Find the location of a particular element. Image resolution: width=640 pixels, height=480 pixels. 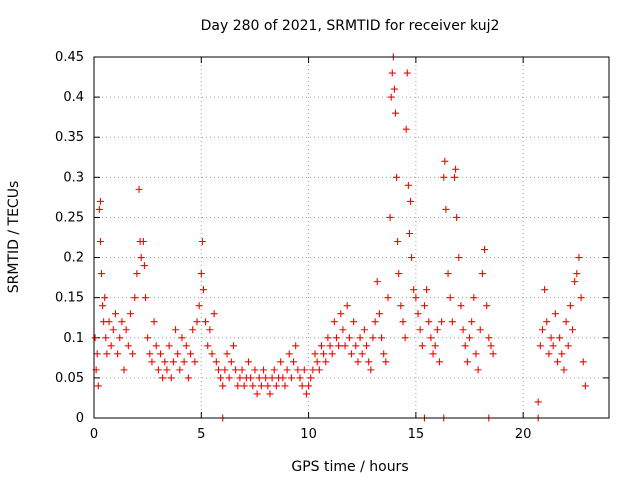

y-tick-label: 0.45 is located at coordinates (69, 57).